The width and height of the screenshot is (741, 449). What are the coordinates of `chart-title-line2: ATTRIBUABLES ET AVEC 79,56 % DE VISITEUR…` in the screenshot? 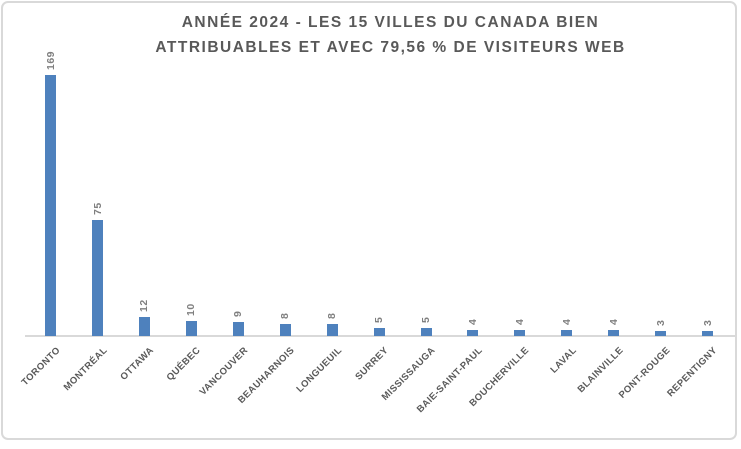 It's located at (390, 47).